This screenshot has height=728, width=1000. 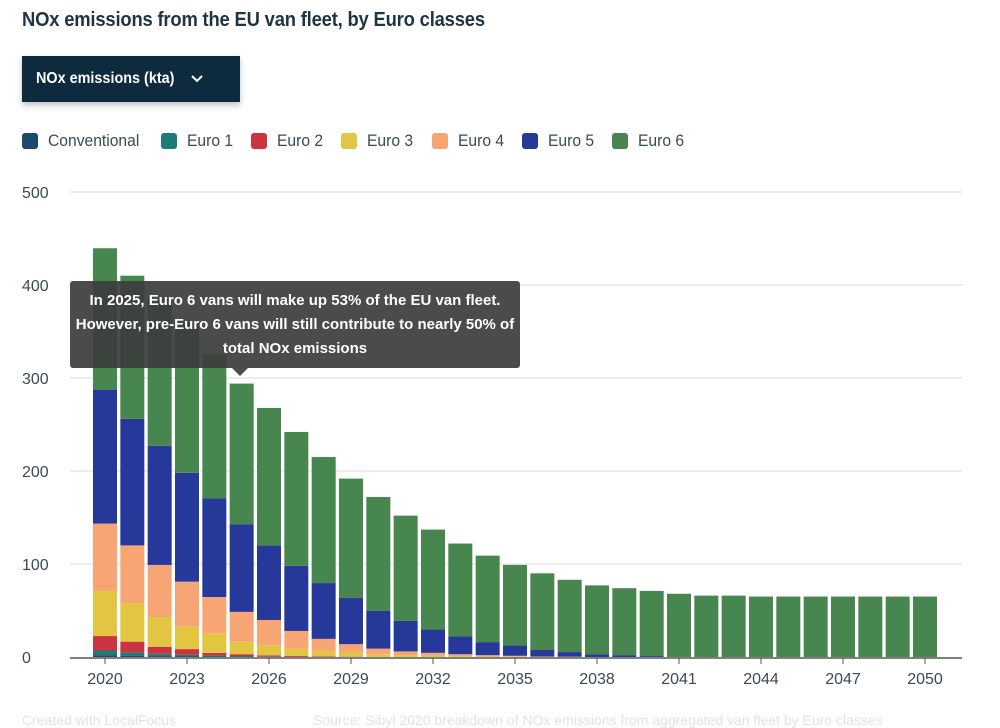 I want to click on legend-label: Euro 5, so click(x=570, y=140).